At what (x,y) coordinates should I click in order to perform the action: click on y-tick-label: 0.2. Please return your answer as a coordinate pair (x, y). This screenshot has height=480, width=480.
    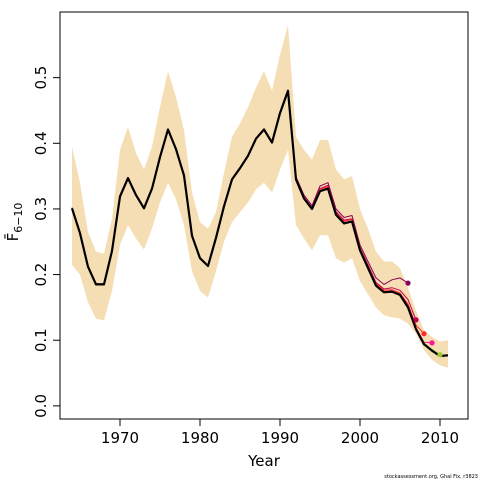
    Looking at the image, I should click on (41, 275).